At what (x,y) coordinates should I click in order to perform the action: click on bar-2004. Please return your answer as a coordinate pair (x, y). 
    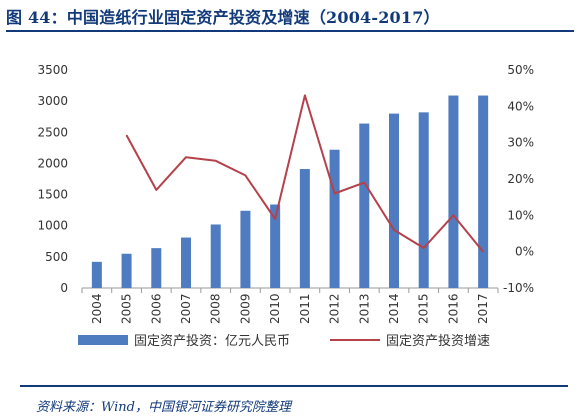
    Looking at the image, I should click on (96, 274).